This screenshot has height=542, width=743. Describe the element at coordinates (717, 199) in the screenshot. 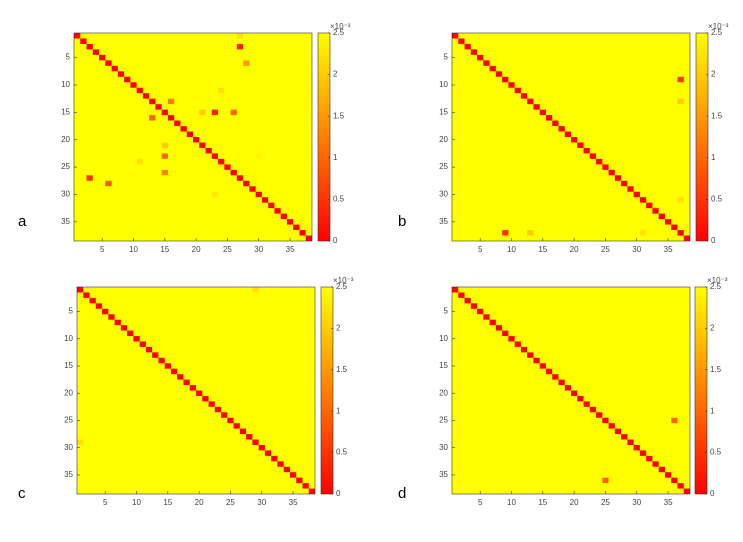

I see `colorbar-tick-label: 0.5` at that location.